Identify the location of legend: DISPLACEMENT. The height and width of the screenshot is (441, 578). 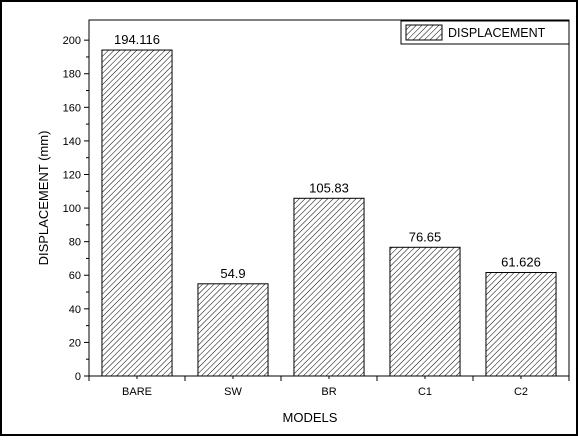
(485, 32).